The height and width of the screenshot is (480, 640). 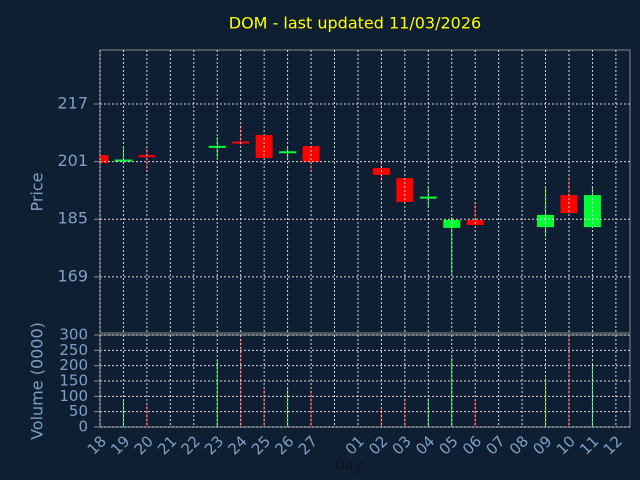 What do you see at coordinates (83, 427) in the screenshot?
I see `volume-tick-label: 0` at bounding box center [83, 427].